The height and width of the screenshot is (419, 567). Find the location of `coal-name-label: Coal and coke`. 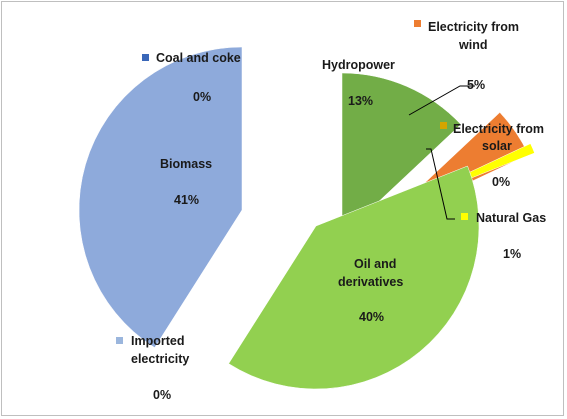

coal-name-label: Coal and coke is located at coordinates (198, 58).